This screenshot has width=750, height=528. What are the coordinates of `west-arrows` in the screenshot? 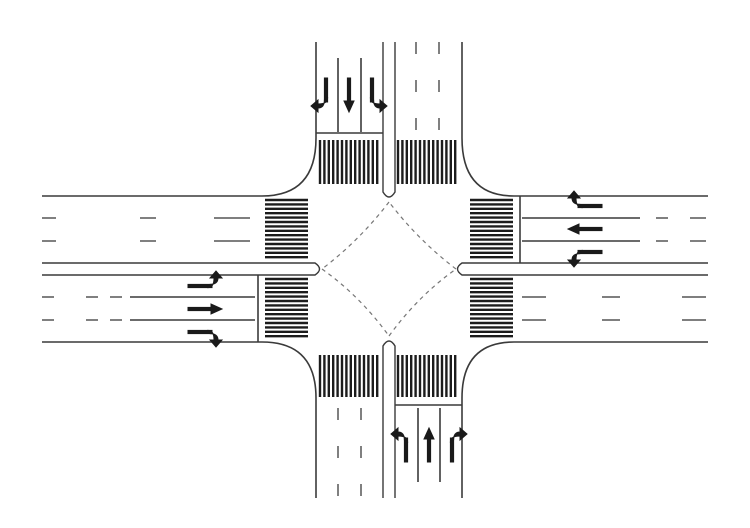 It's located at (205, 309).